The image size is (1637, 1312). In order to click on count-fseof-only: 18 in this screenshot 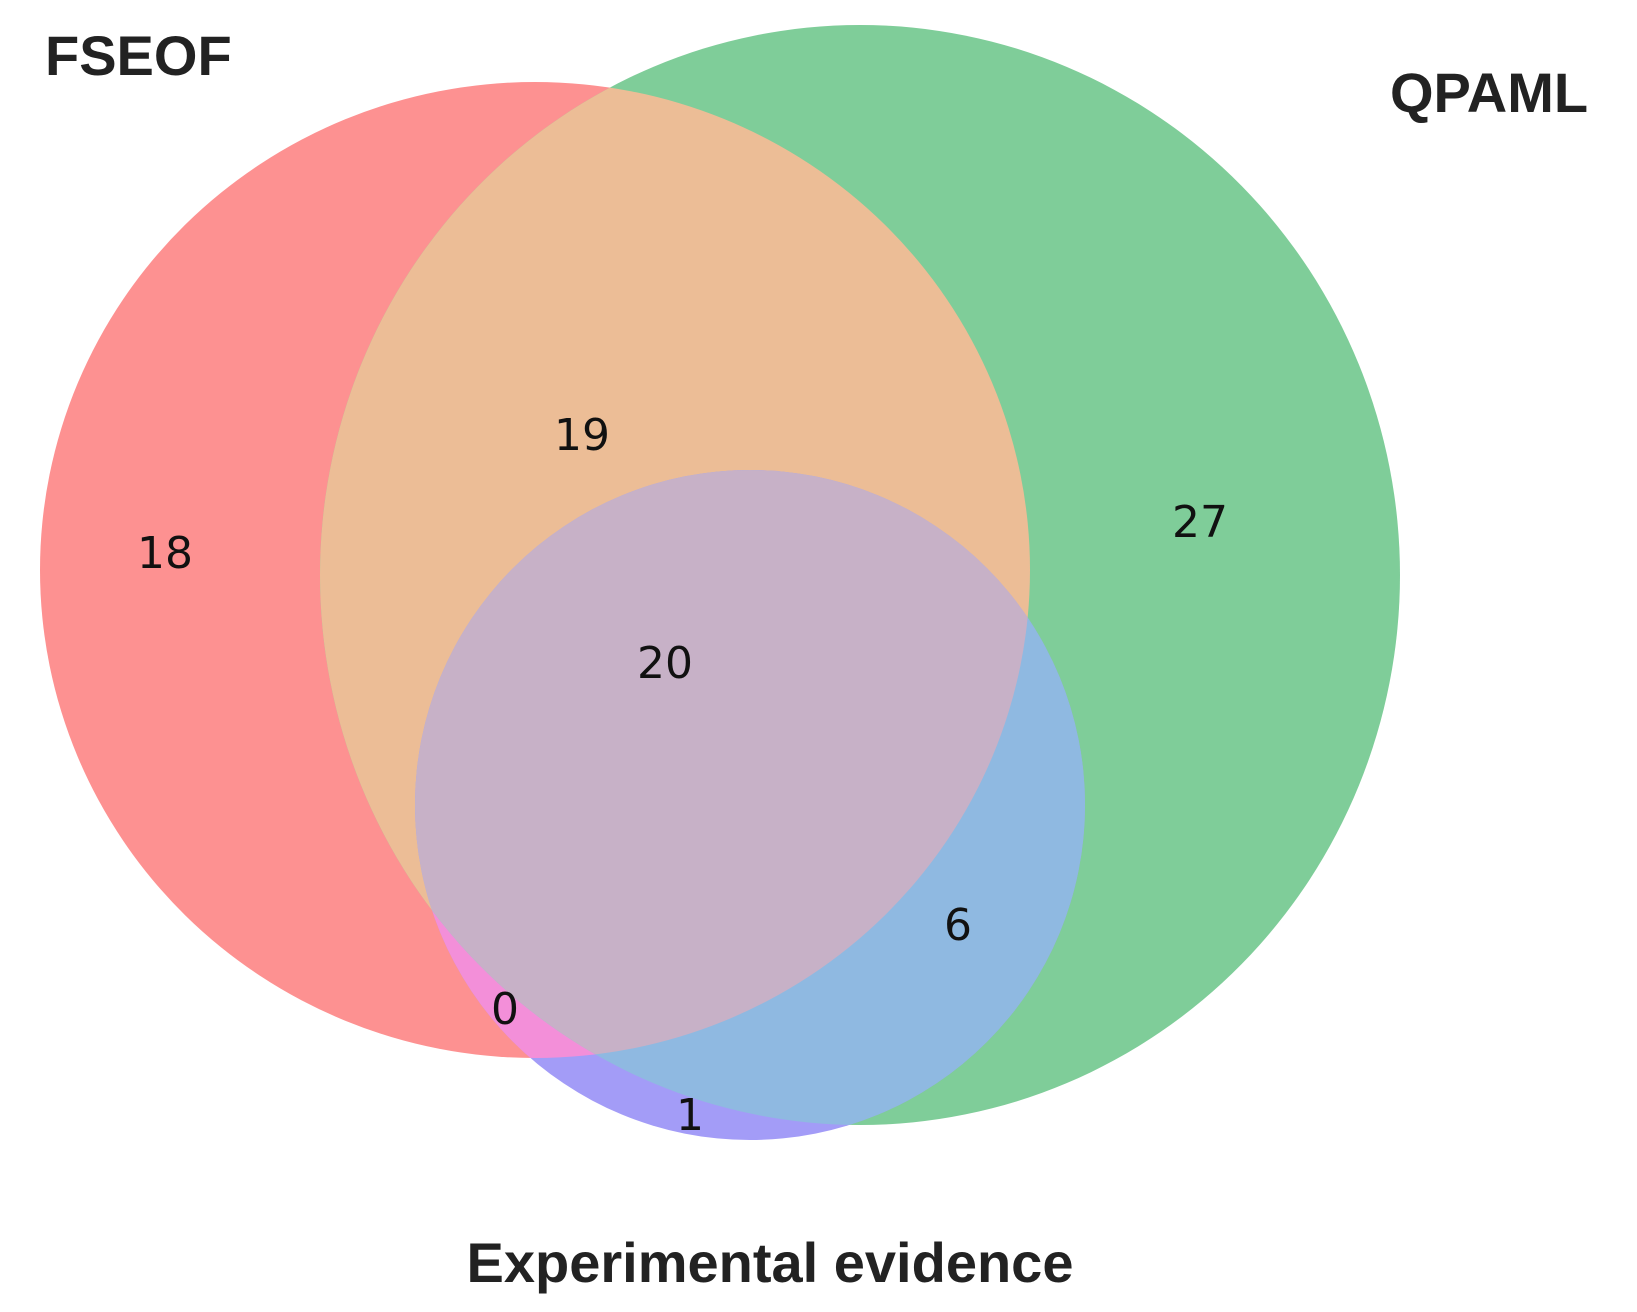, I will do `click(165, 553)`.